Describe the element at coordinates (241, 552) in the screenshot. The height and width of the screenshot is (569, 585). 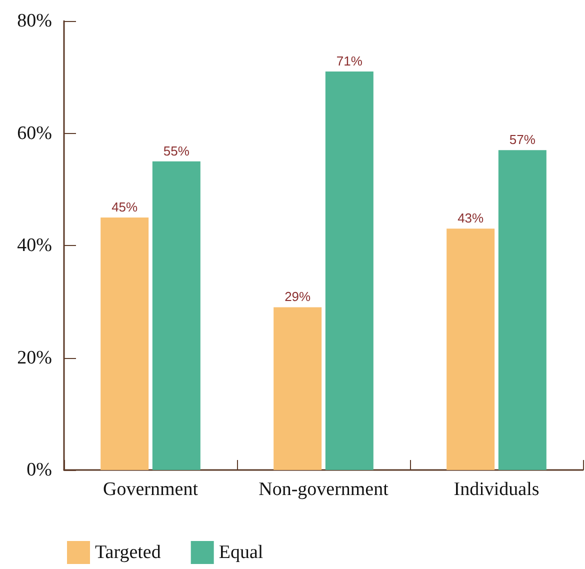
I see `legend-label: Equal` at that location.